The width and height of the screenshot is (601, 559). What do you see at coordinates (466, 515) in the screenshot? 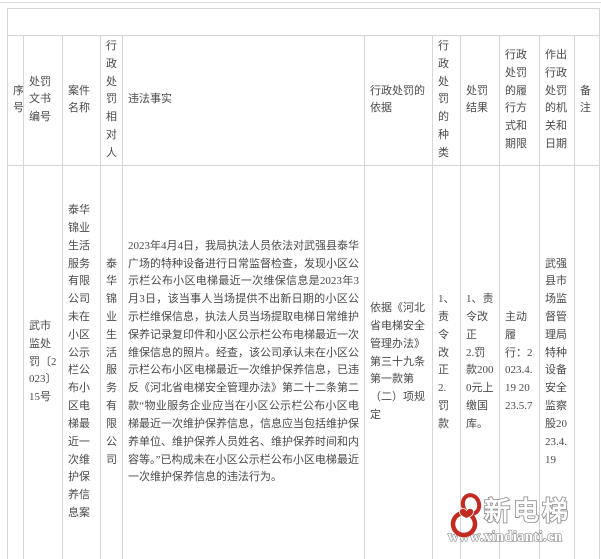
I see `brand-8-heart-icon` at bounding box center [466, 515].